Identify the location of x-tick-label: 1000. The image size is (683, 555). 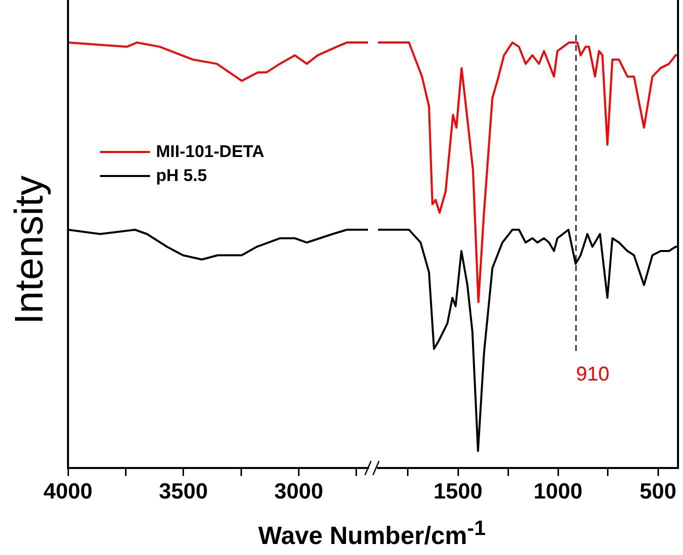
(558, 491).